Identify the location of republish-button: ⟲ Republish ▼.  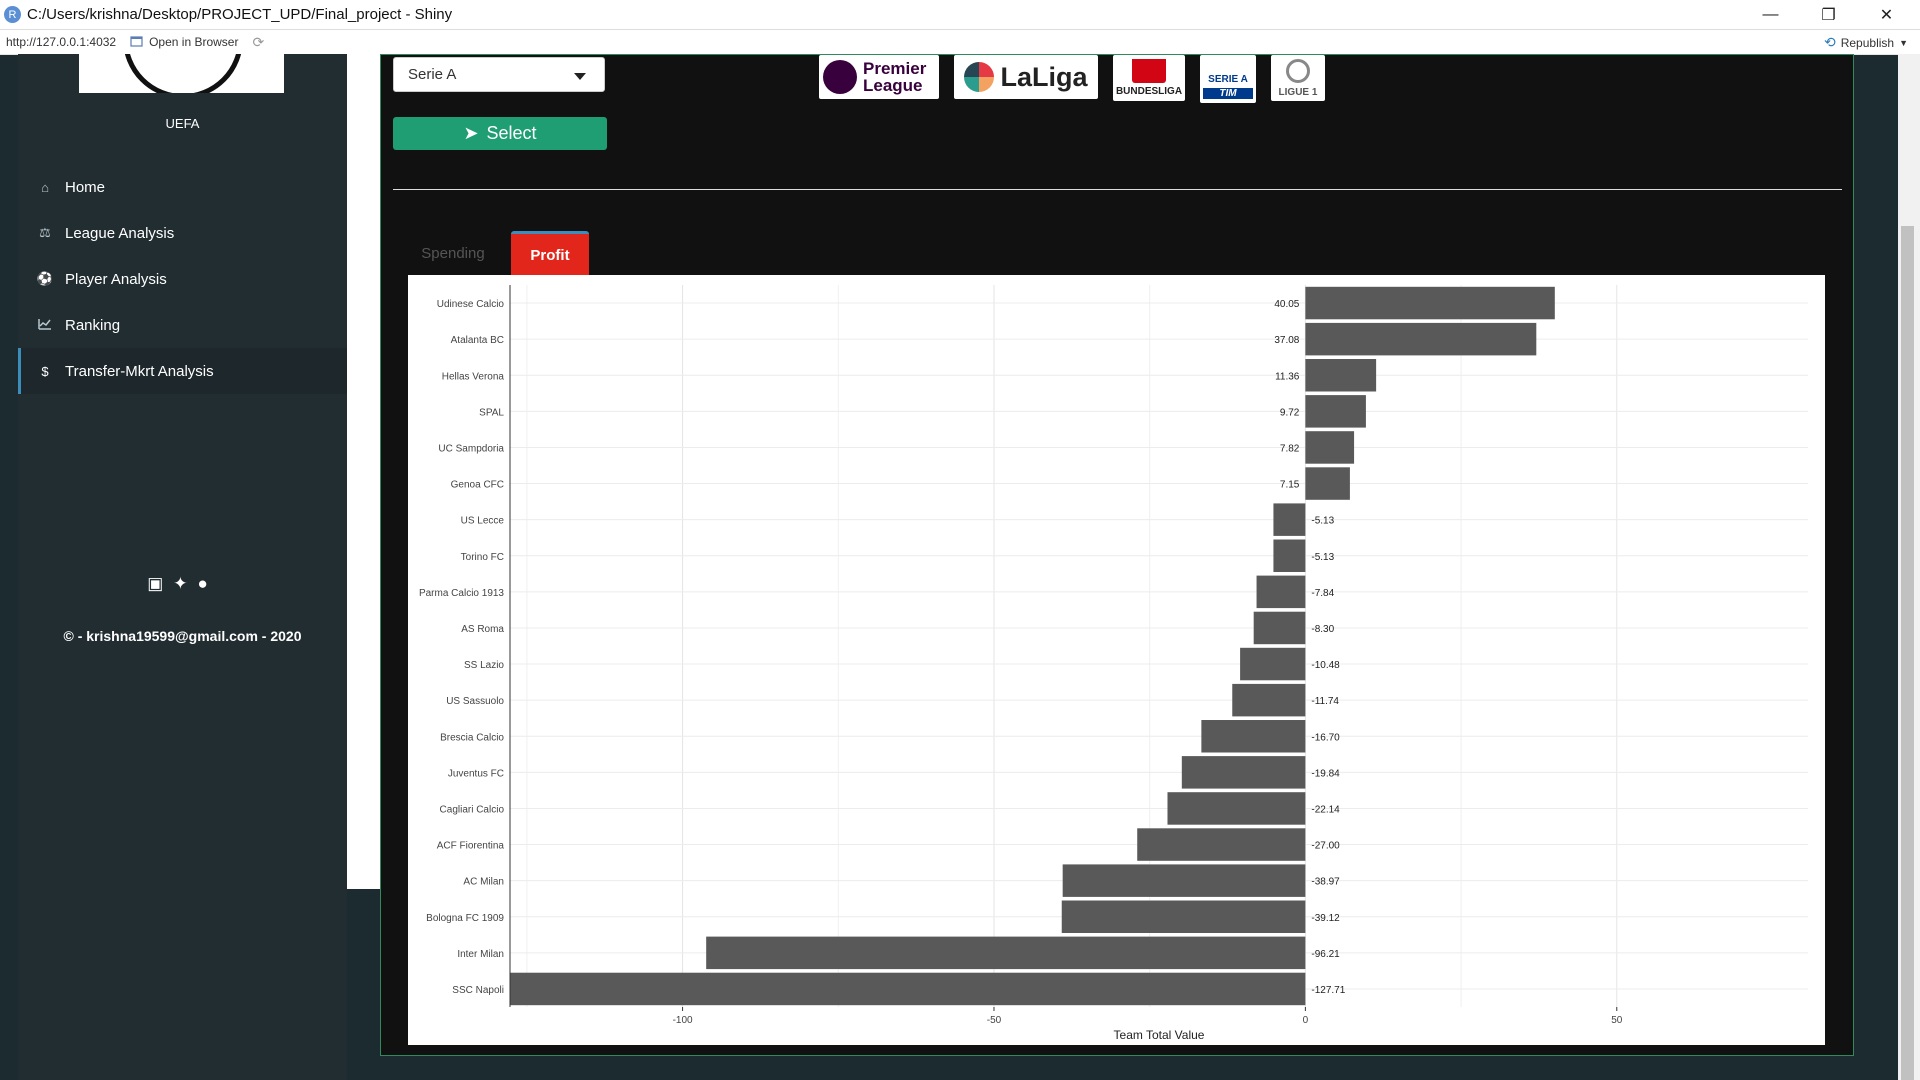
(1866, 42).